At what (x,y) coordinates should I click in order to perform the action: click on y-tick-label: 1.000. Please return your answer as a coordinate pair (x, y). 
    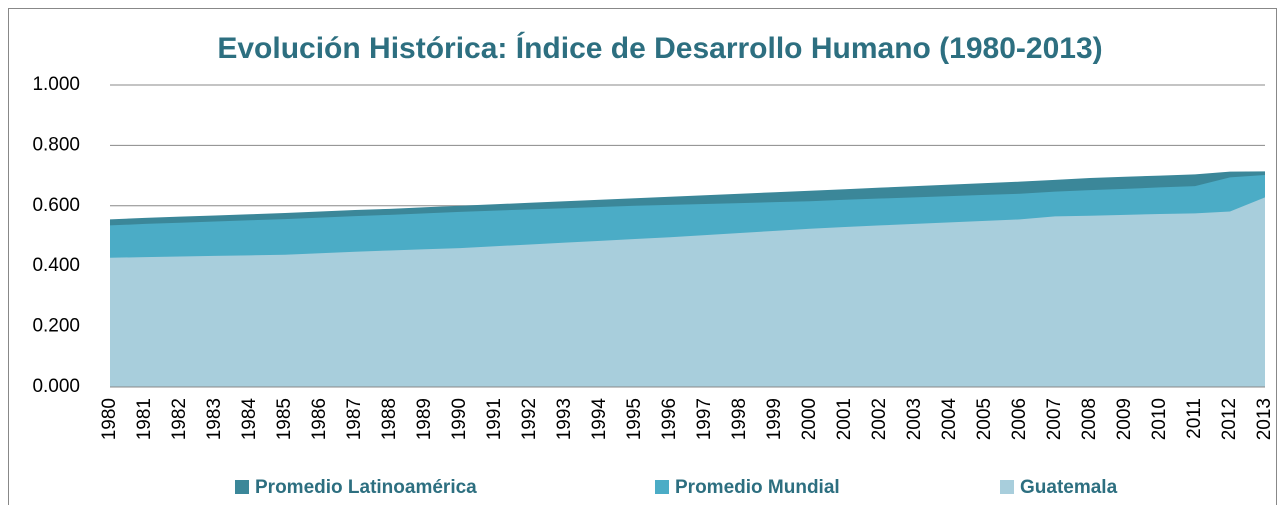
    Looking at the image, I should click on (56, 84).